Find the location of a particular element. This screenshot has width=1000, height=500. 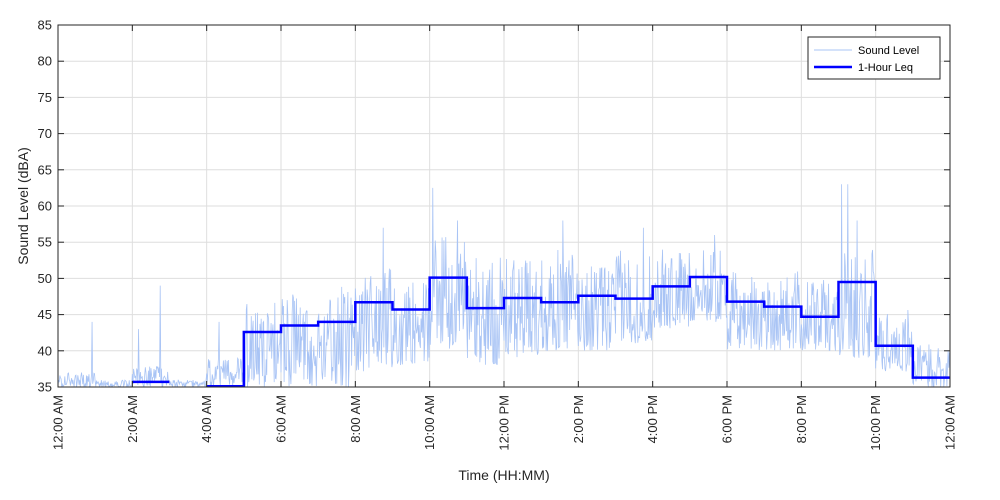

legend-label-leq: 1-Hour Leq is located at coordinates (885, 68).